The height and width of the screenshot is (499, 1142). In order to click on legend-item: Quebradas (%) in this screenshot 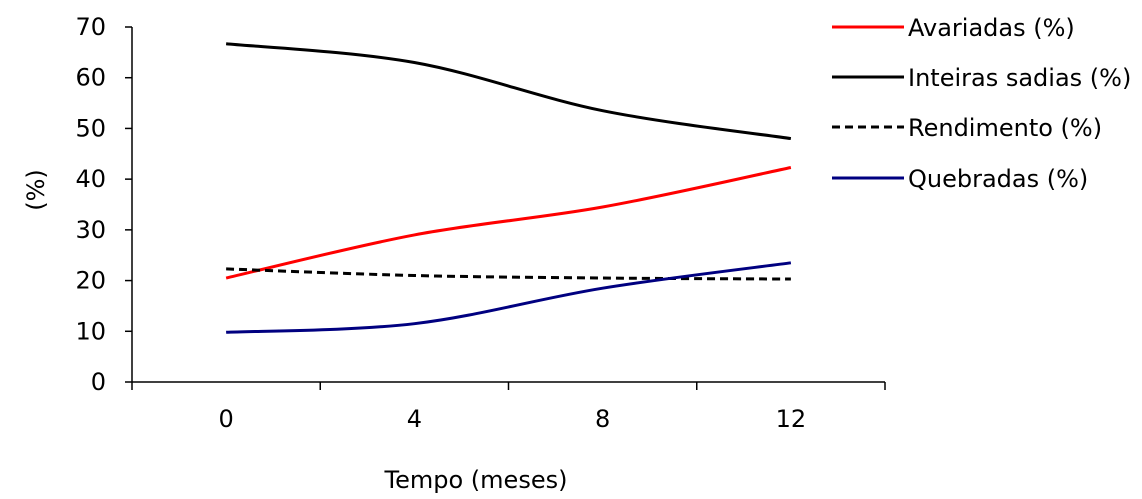, I will do `click(960, 179)`.